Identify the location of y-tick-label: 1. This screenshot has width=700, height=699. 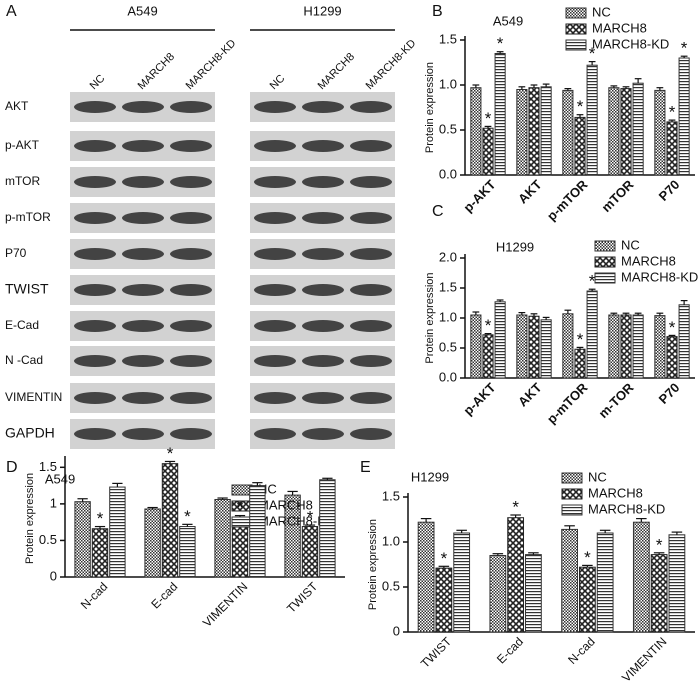
(53, 502).